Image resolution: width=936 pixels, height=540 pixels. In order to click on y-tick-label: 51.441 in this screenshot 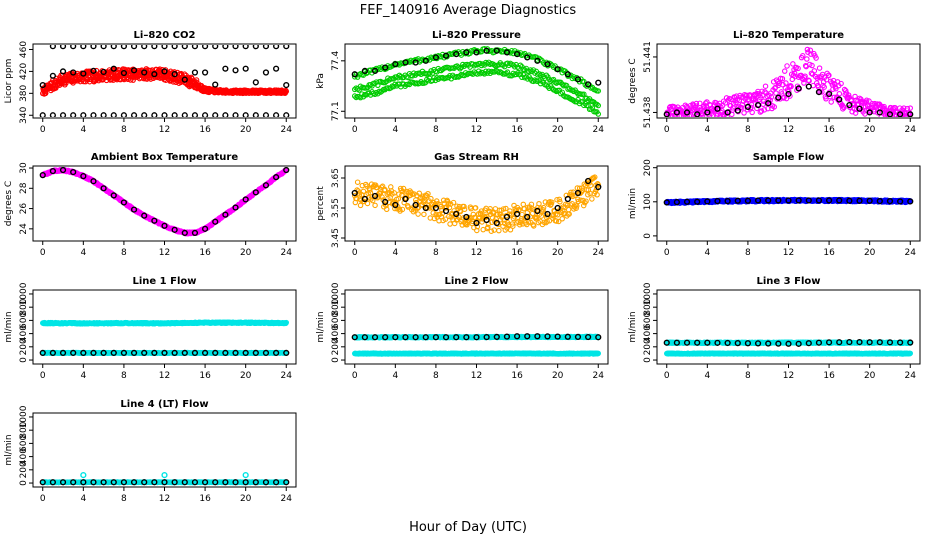, I will do `click(648, 56)`.